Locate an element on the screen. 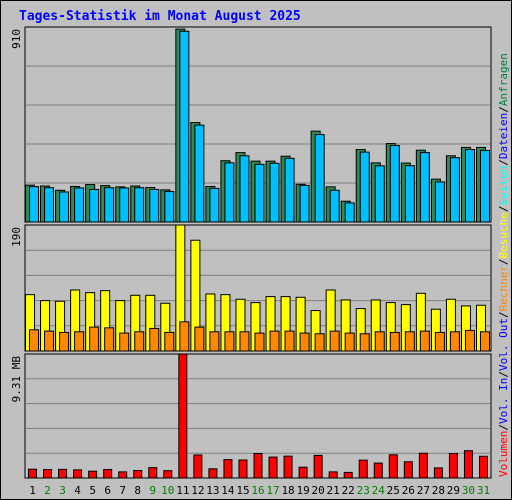  x-tick-label: 3 is located at coordinates (62, 490).